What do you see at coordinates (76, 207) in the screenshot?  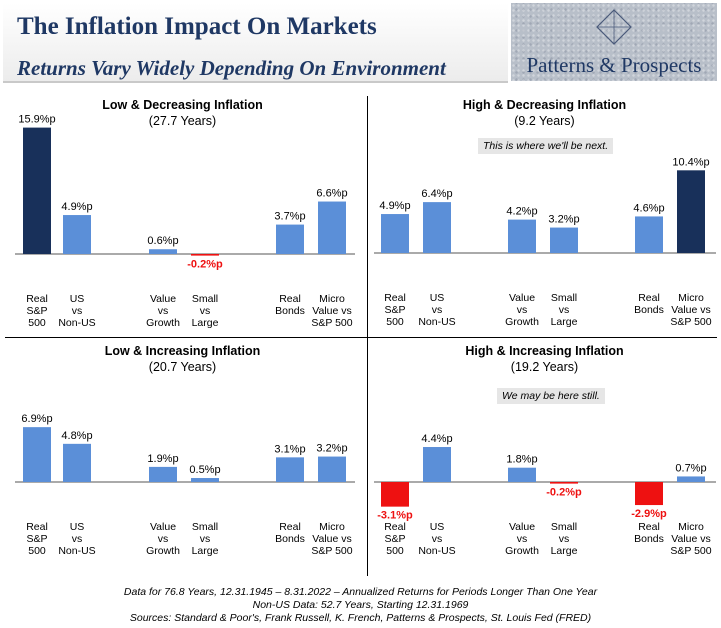 I see `data-label: 4.9%p` at bounding box center [76, 207].